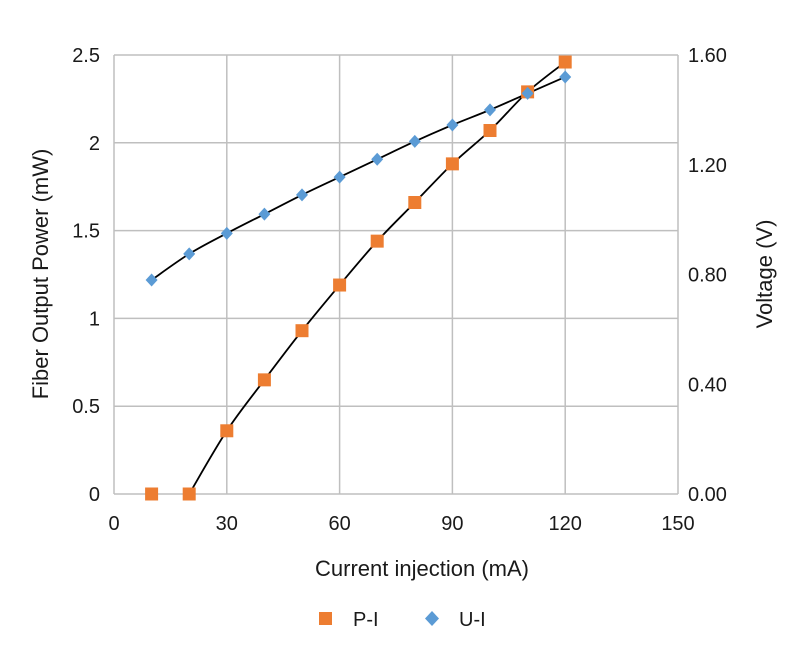 This screenshot has width=799, height=646. Describe the element at coordinates (227, 524) in the screenshot. I see `x-tick-label: 30` at that location.